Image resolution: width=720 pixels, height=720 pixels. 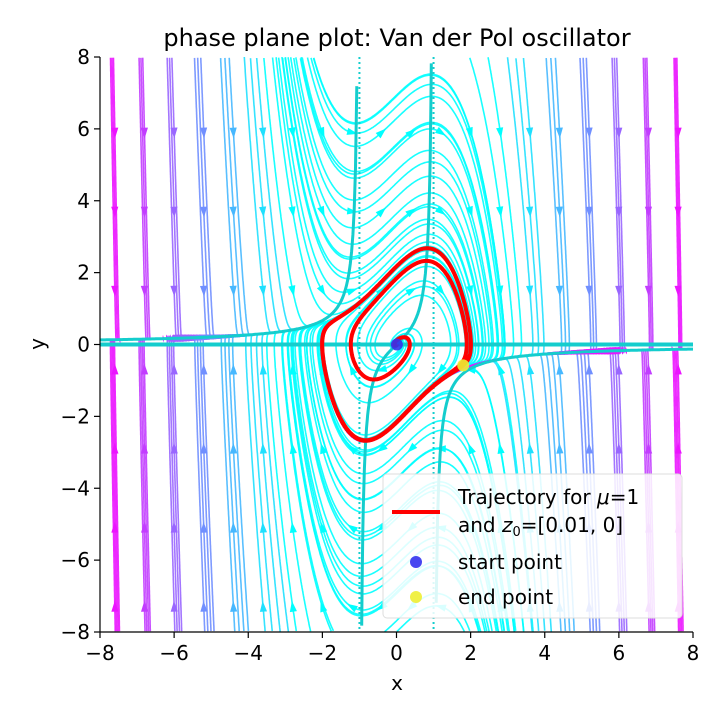 What do you see at coordinates (619, 653) in the screenshot?
I see `x-tick-label: 6` at bounding box center [619, 653].